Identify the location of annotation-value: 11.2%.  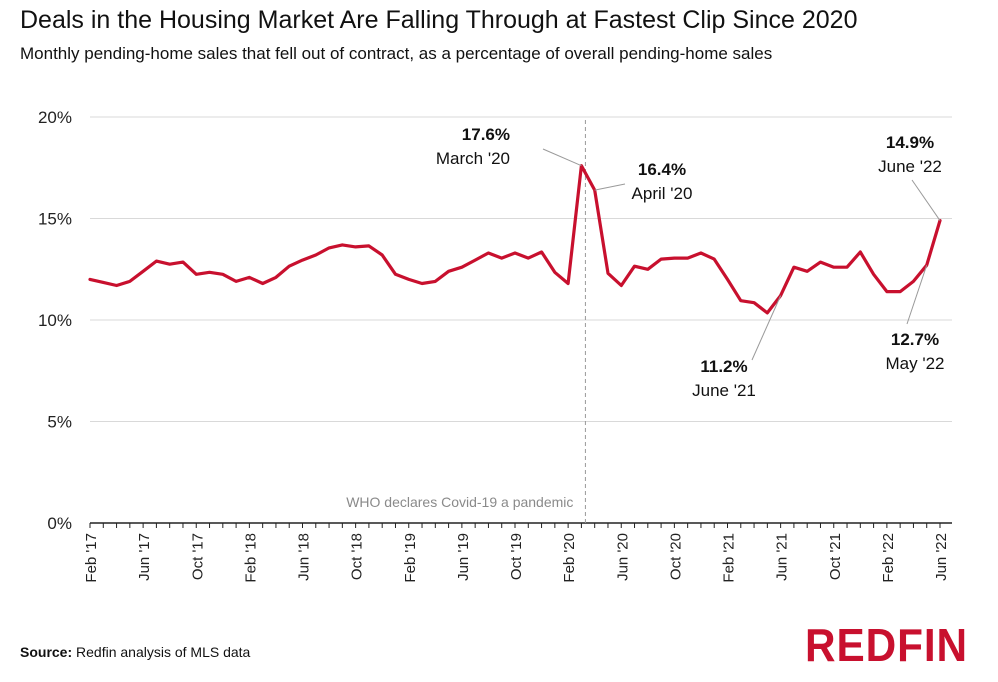
(723, 366).